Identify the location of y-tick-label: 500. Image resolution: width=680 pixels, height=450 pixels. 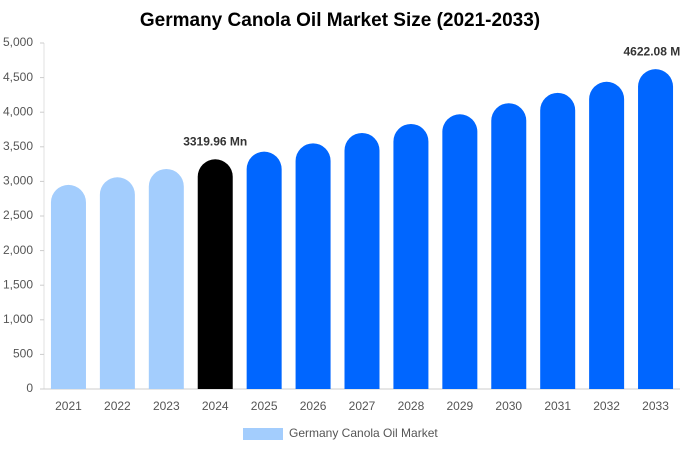
(23, 354).